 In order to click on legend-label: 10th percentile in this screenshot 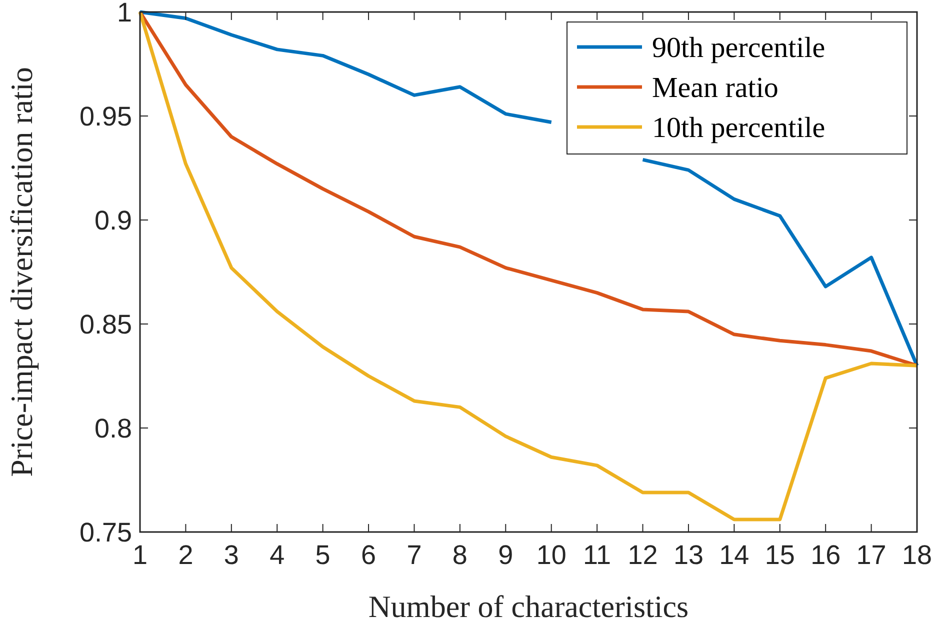, I will do `click(739, 128)`.